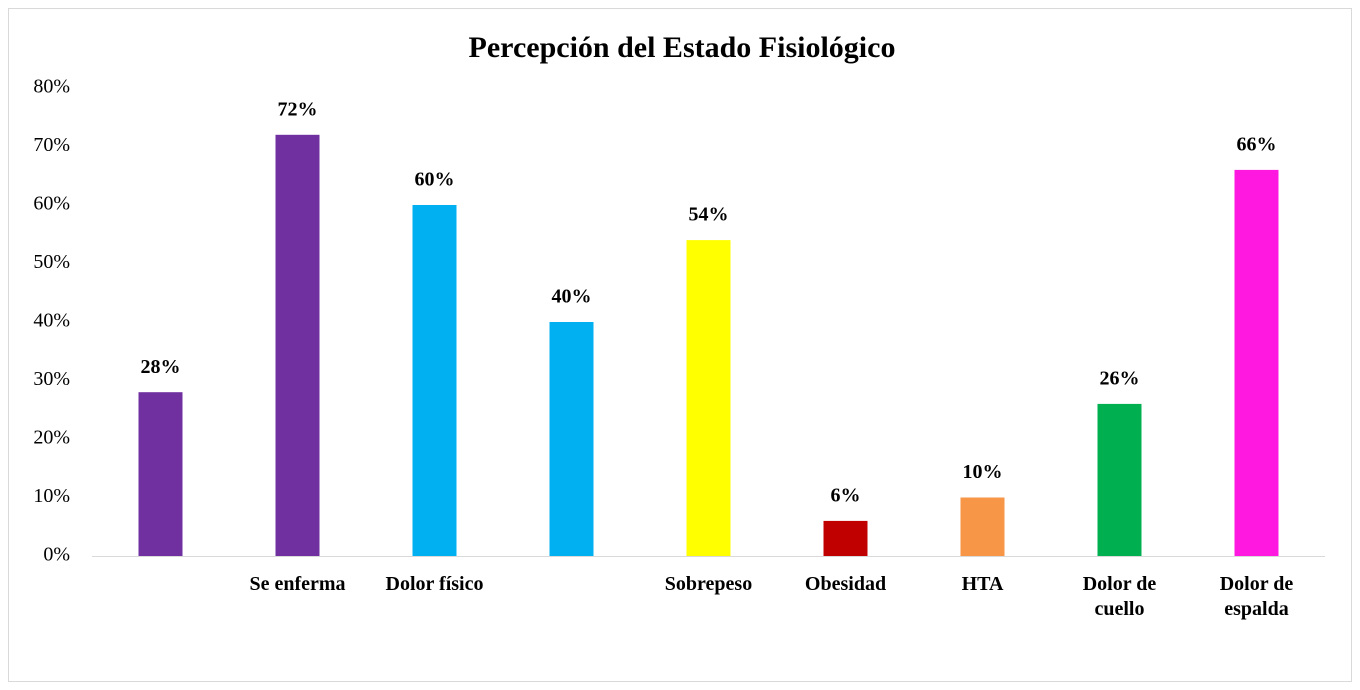 The width and height of the screenshot is (1360, 690). What do you see at coordinates (983, 472) in the screenshot?
I see `value-label: 10%` at bounding box center [983, 472].